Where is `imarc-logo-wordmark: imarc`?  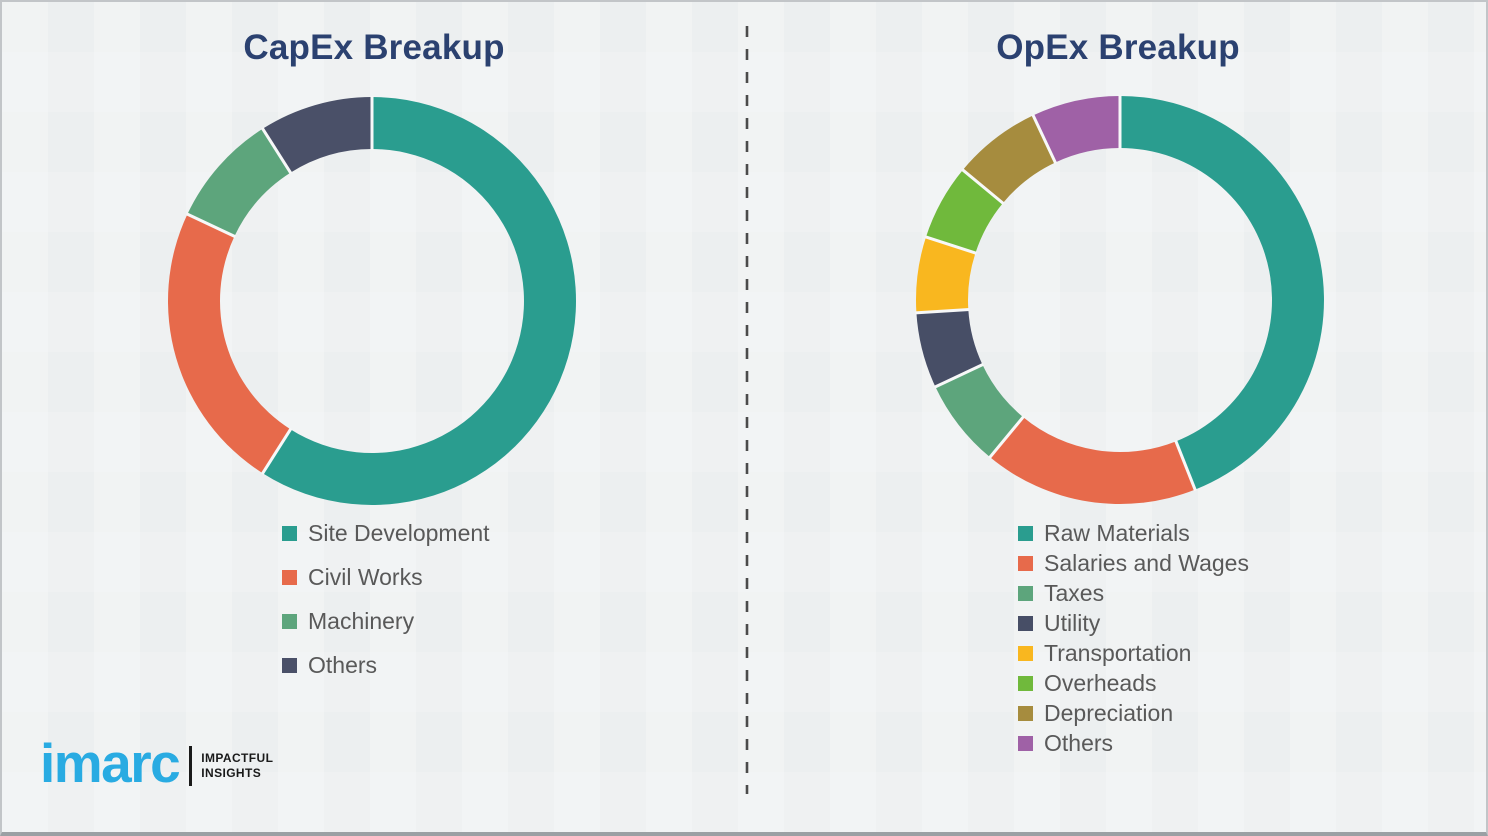 imarc-logo-wordmark: imarc is located at coordinates (110, 763).